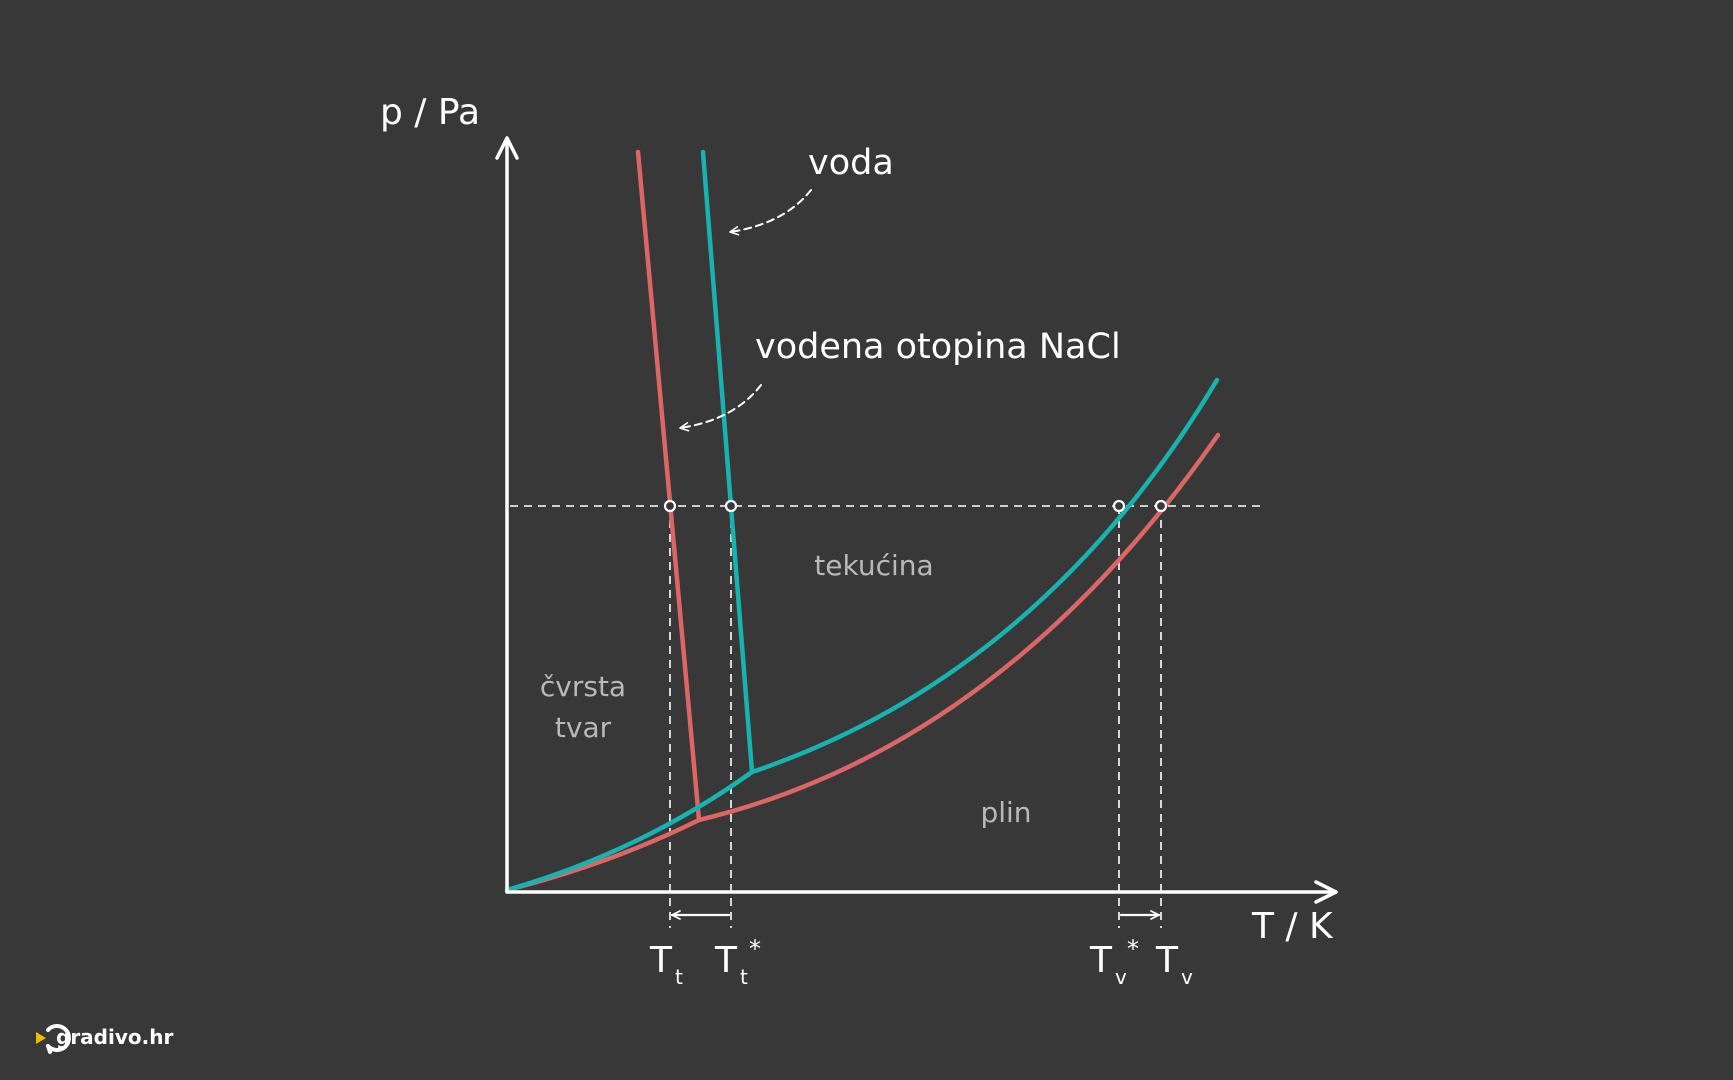 The image size is (1733, 1080). What do you see at coordinates (1114, 962) in the screenshot?
I see `tick-label-t-boil-water: T v *` at bounding box center [1114, 962].